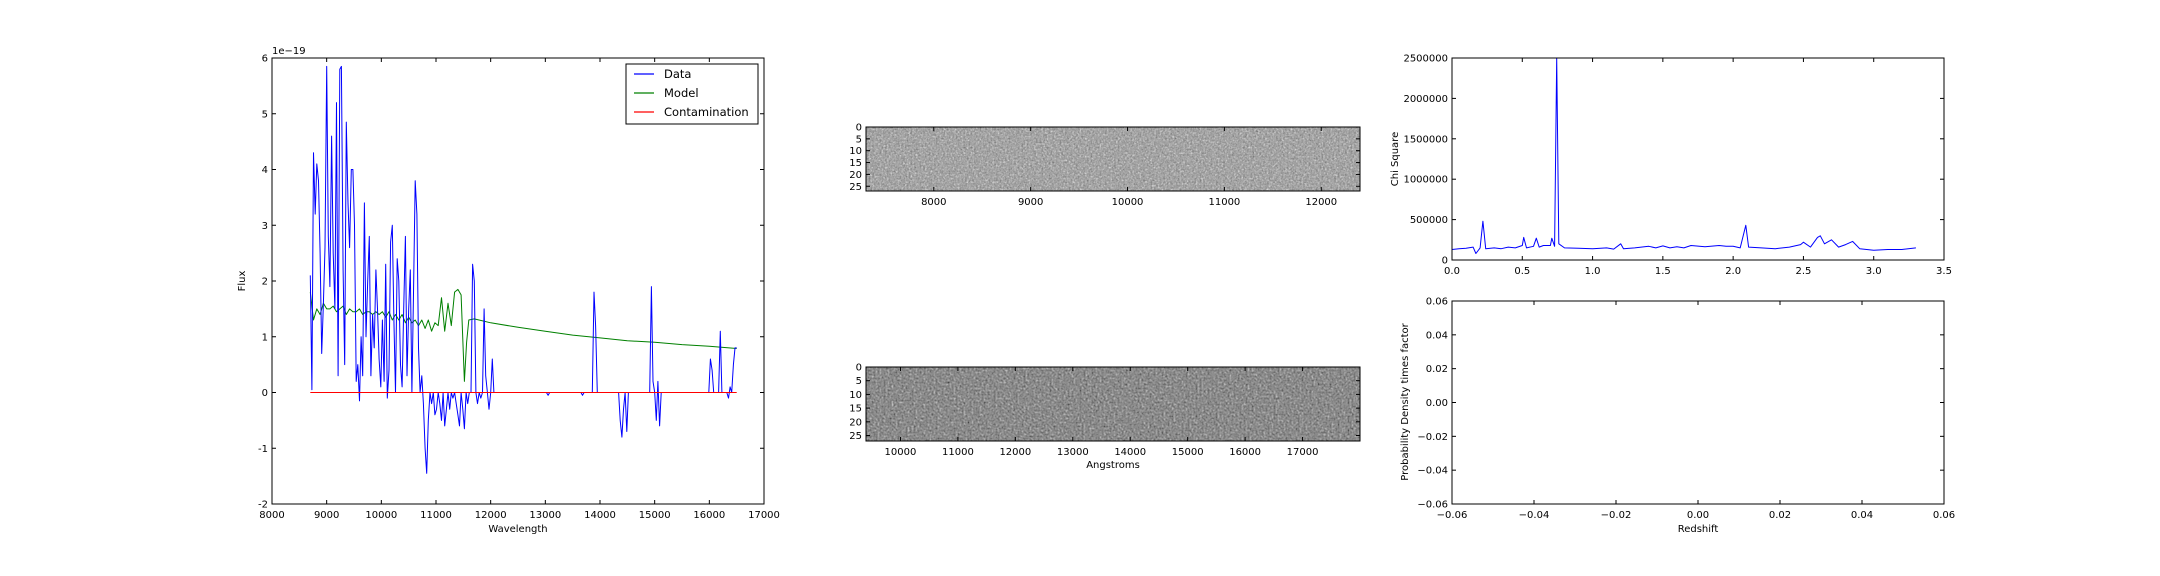 The height and width of the screenshot is (576, 2160). I want to click on image-top-y-tick-label: 20, so click(855, 175).